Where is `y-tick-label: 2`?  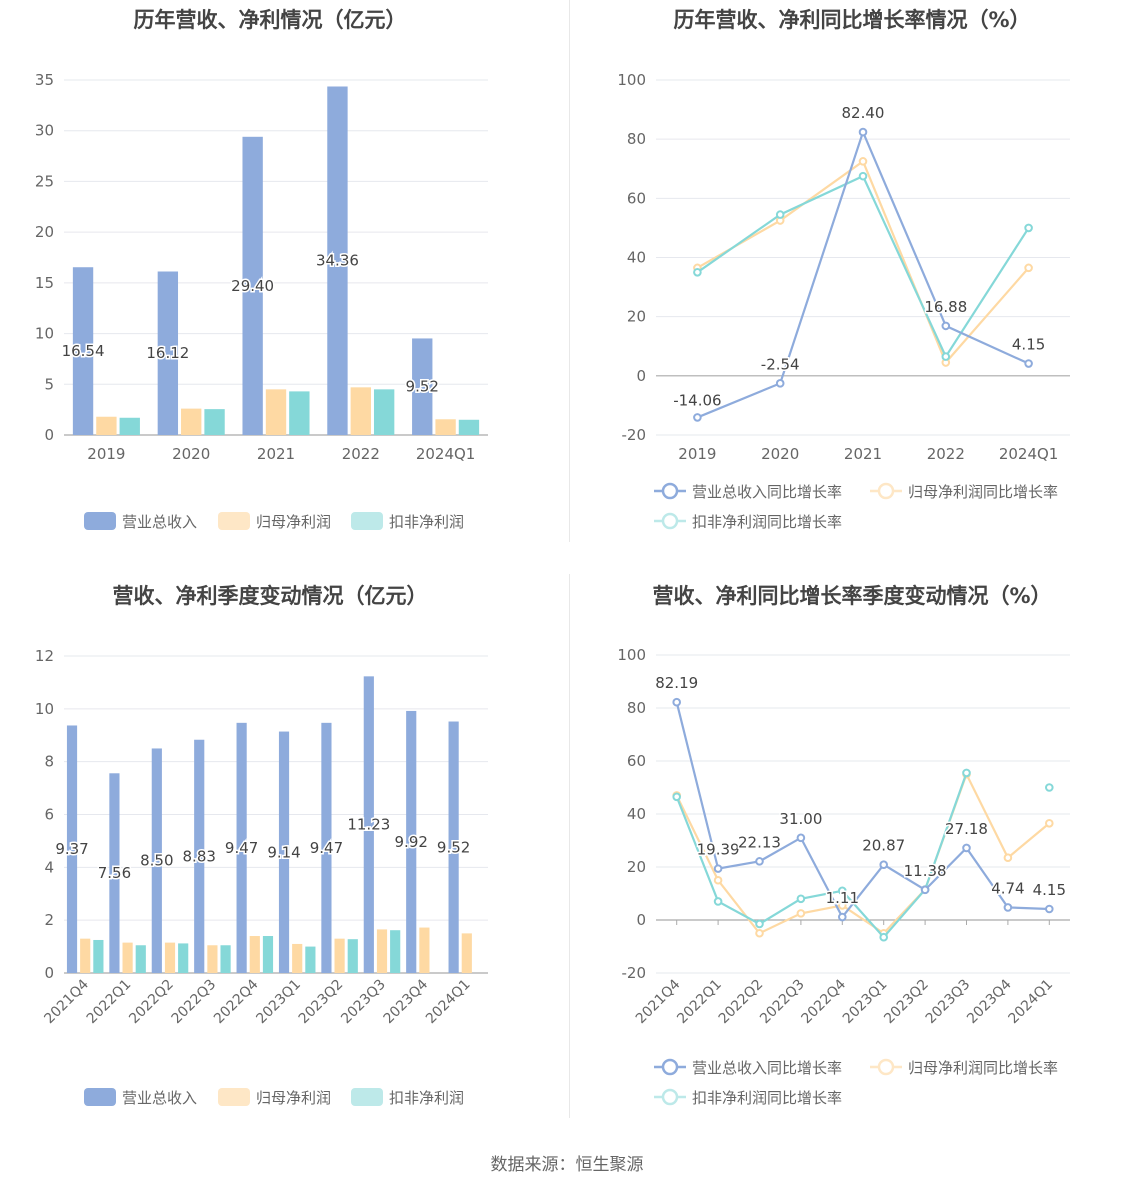
y-tick-label: 2 is located at coordinates (49, 920).